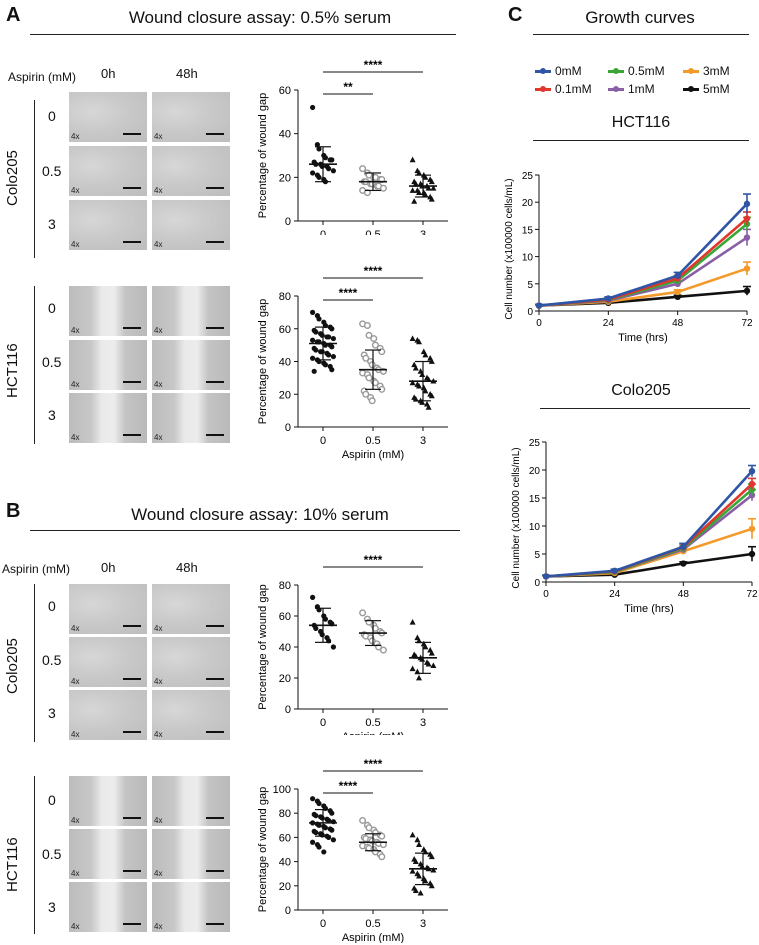  I want to click on legend-item-05mm: 0.5mM, so click(636, 71).